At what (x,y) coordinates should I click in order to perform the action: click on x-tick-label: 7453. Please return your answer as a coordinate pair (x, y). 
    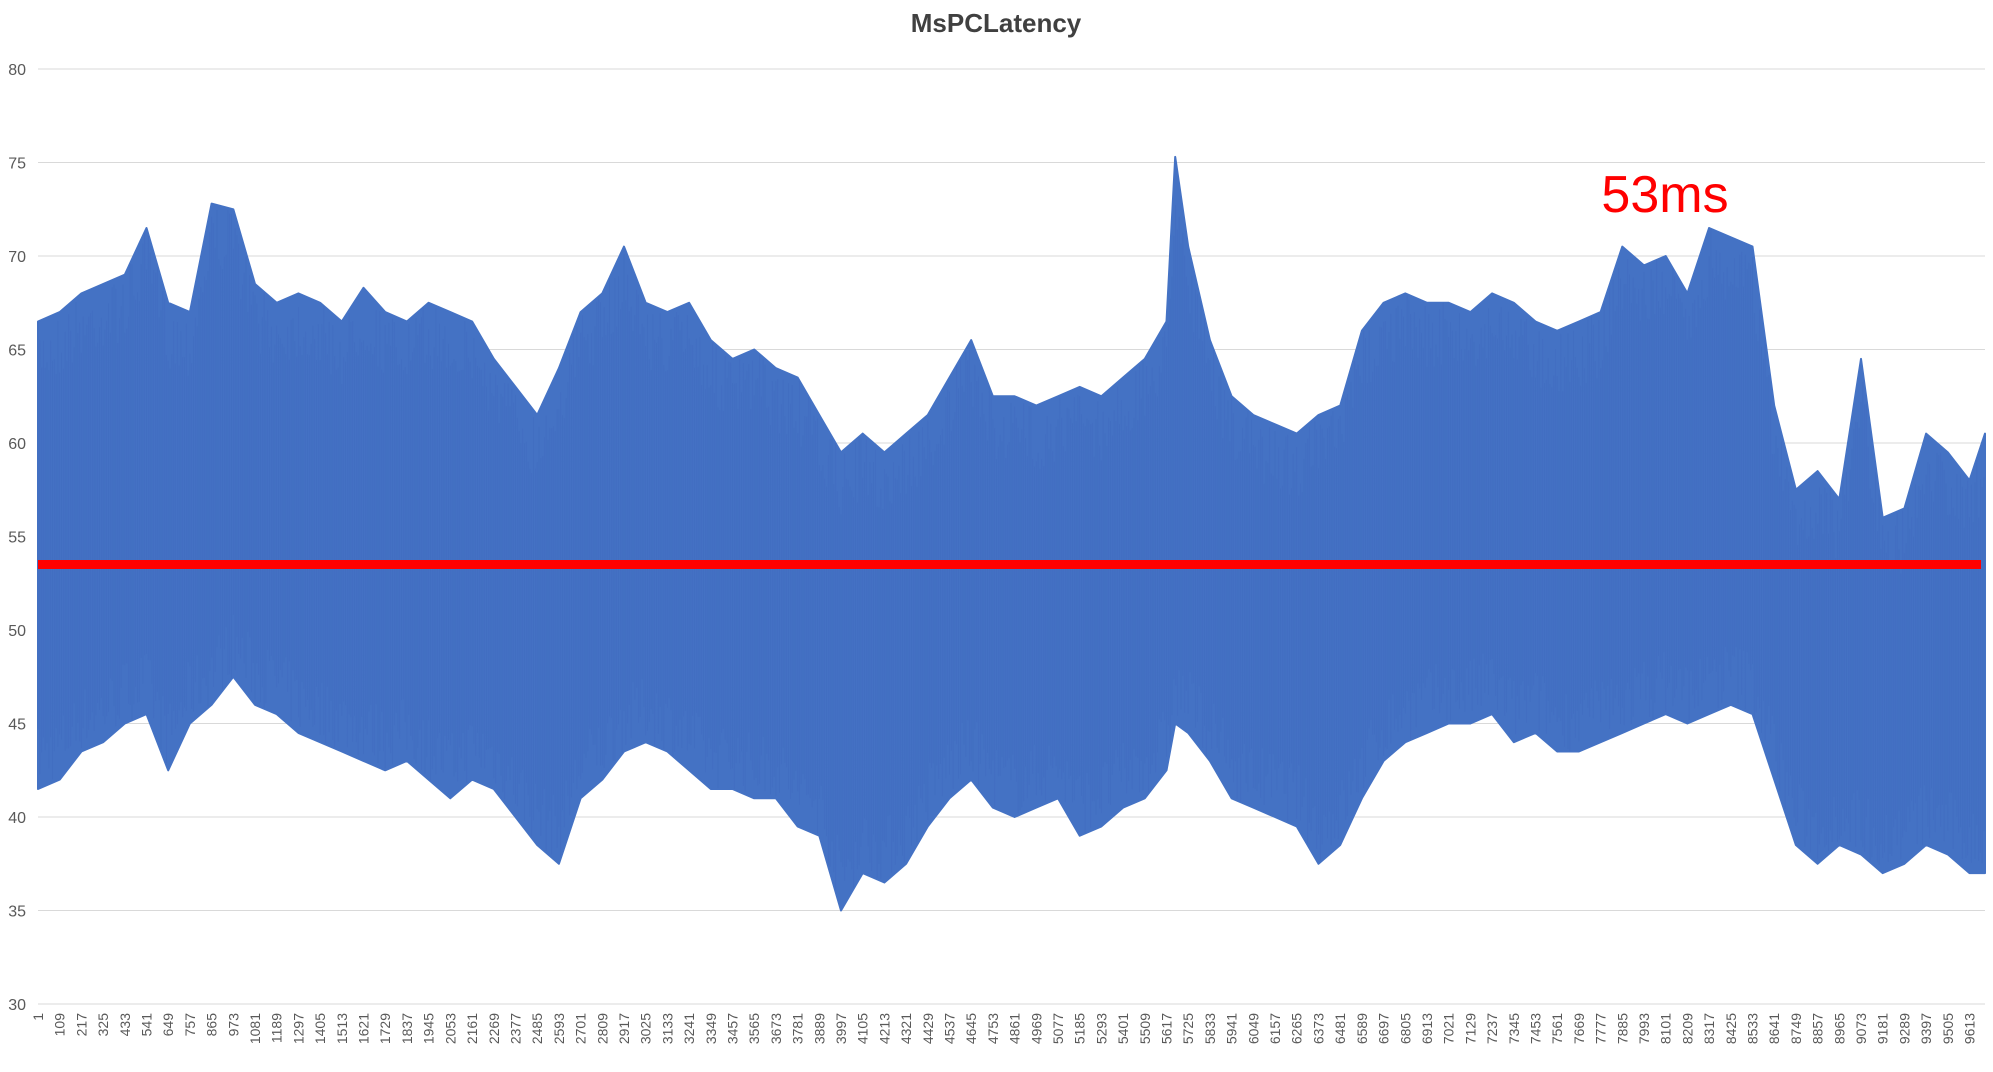
    Looking at the image, I should click on (1536, 1028).